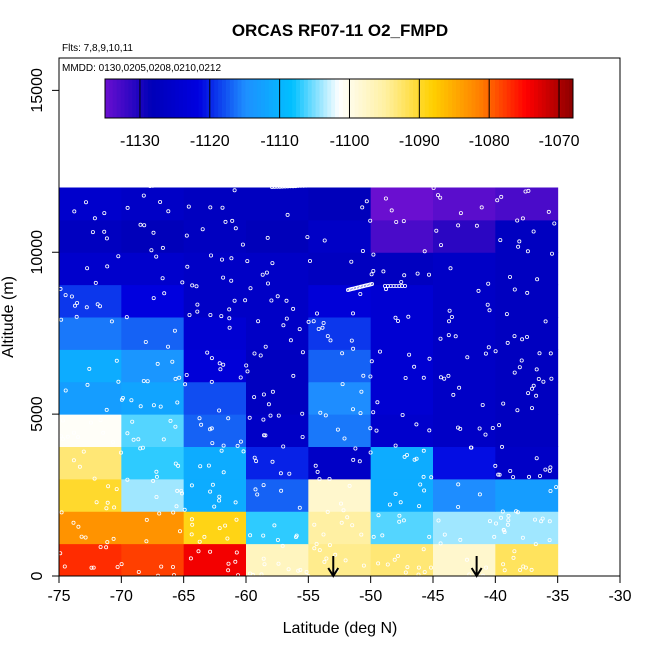  Describe the element at coordinates (8, 317) in the screenshot. I see `y-axis-label: Altitude (m)` at that location.